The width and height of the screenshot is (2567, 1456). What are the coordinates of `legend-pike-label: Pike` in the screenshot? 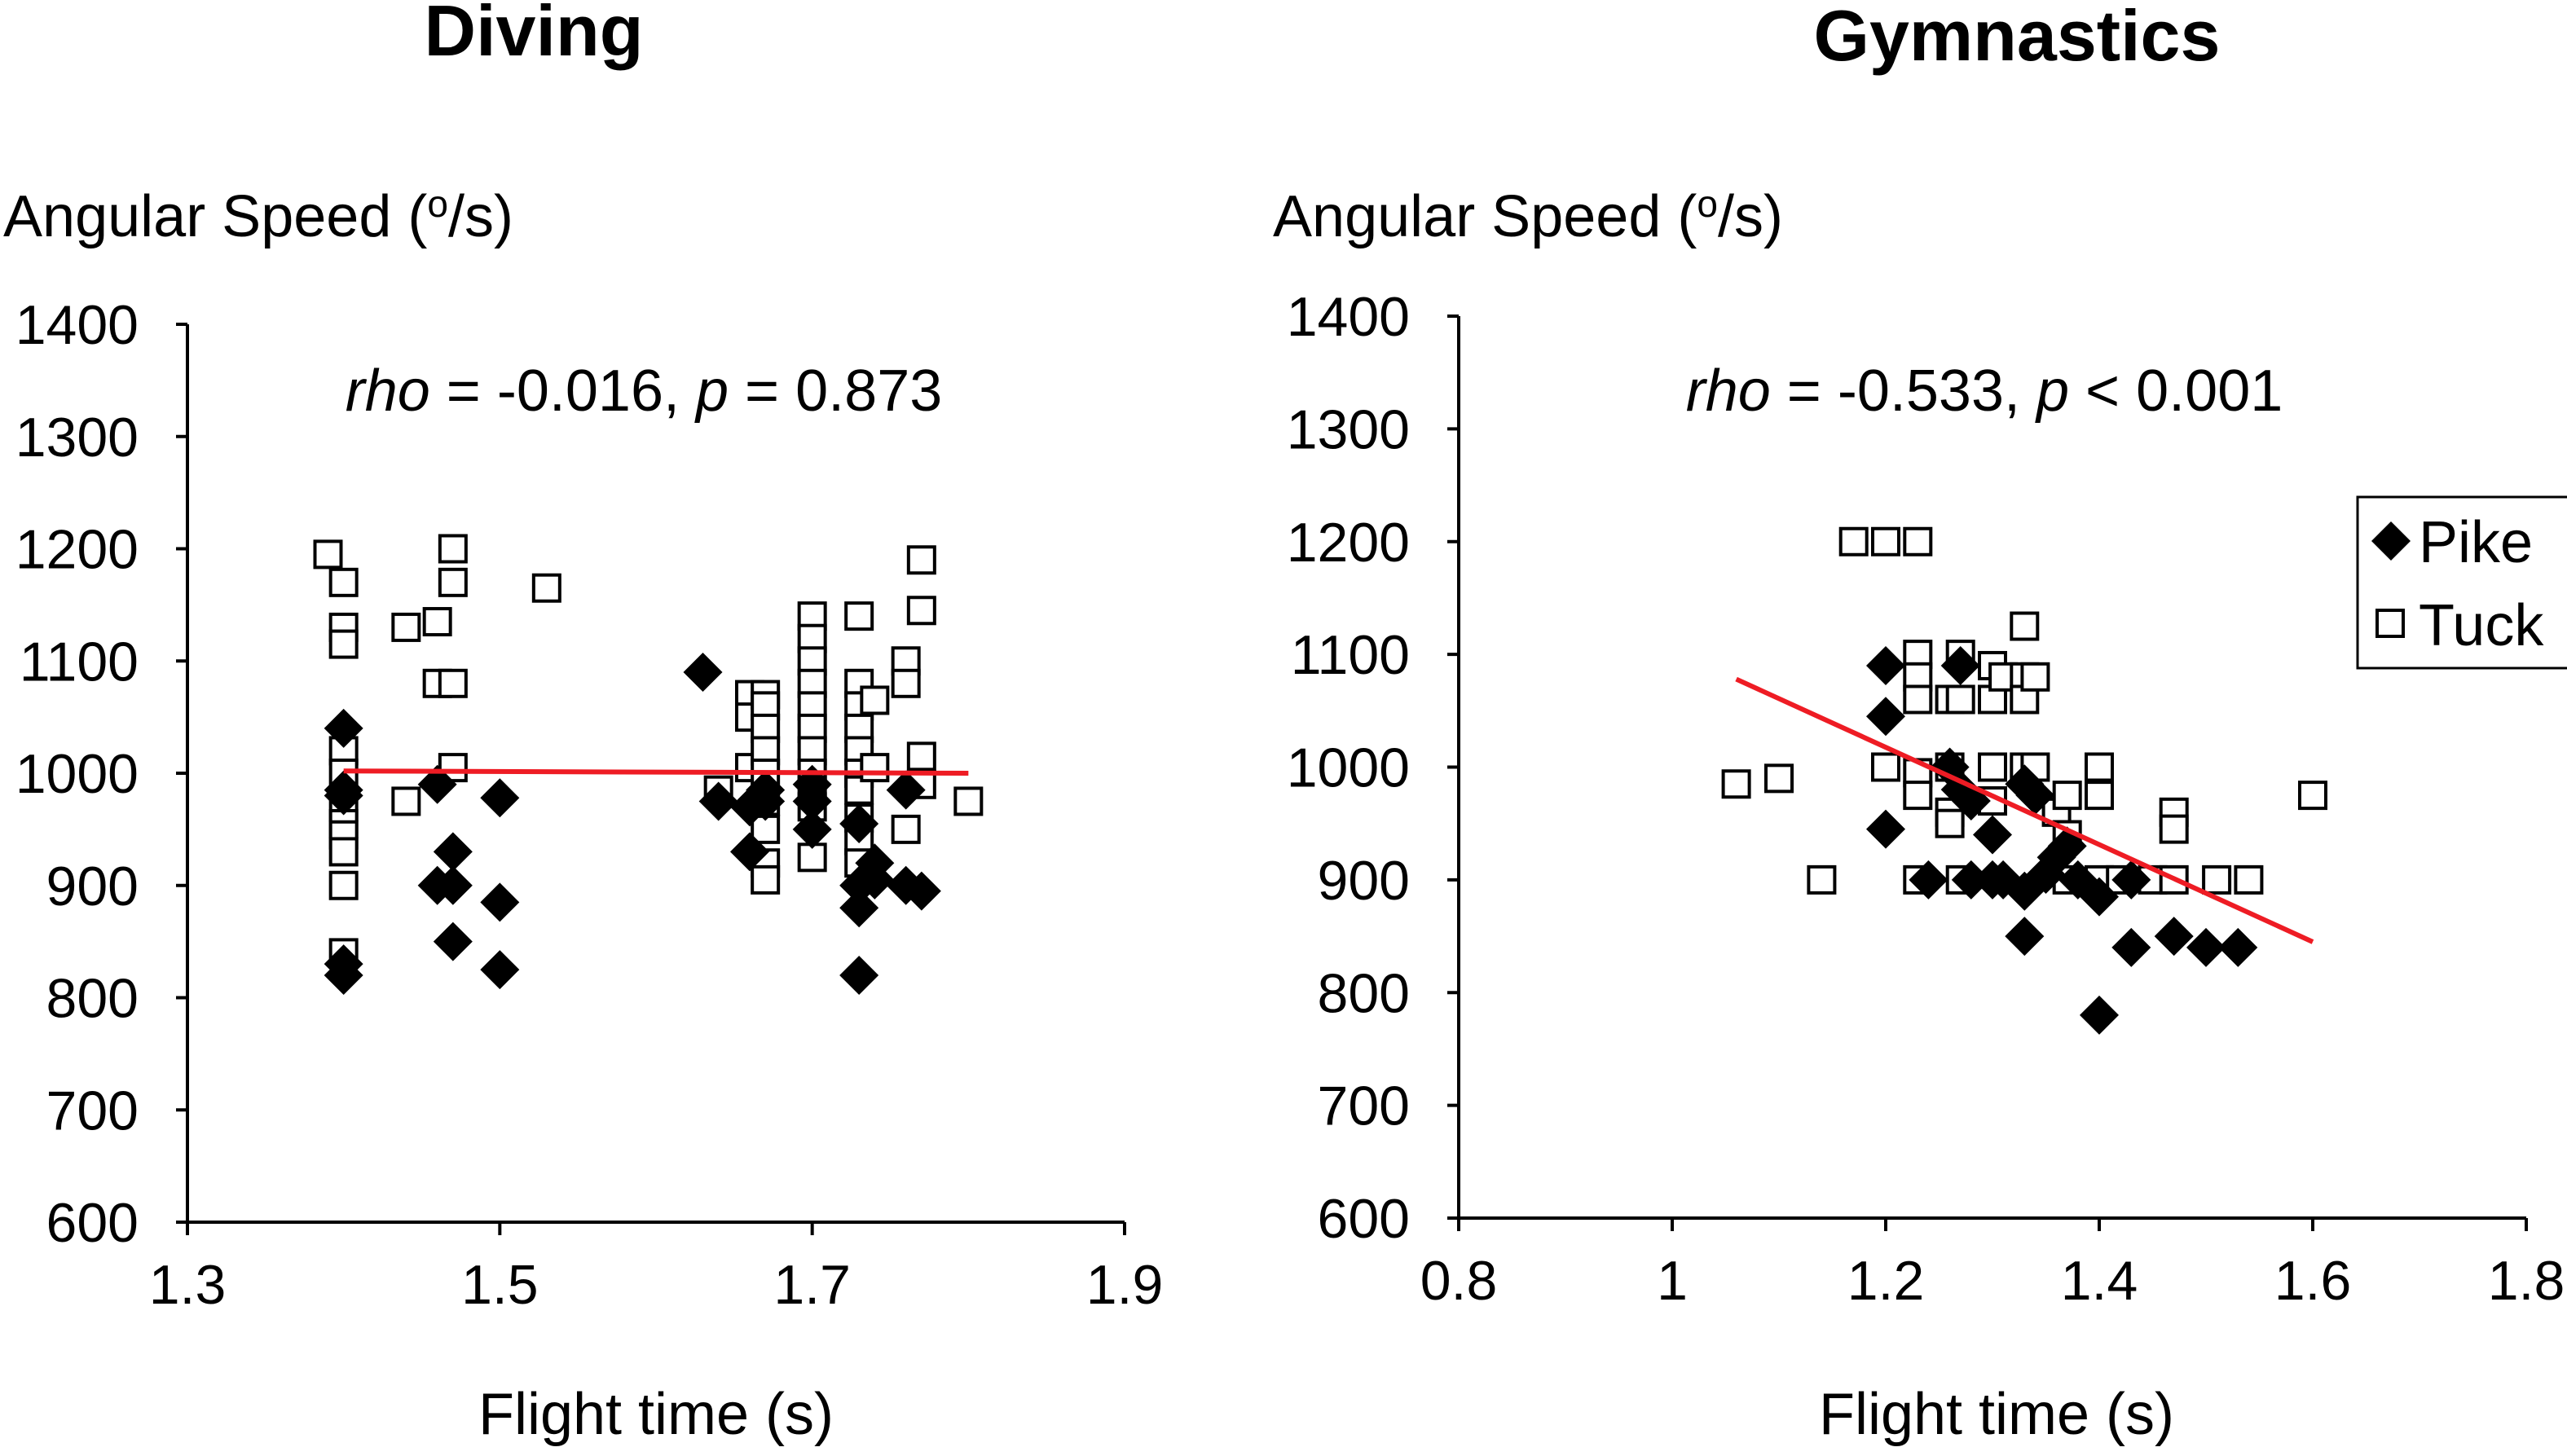 It's located at (2476, 543).